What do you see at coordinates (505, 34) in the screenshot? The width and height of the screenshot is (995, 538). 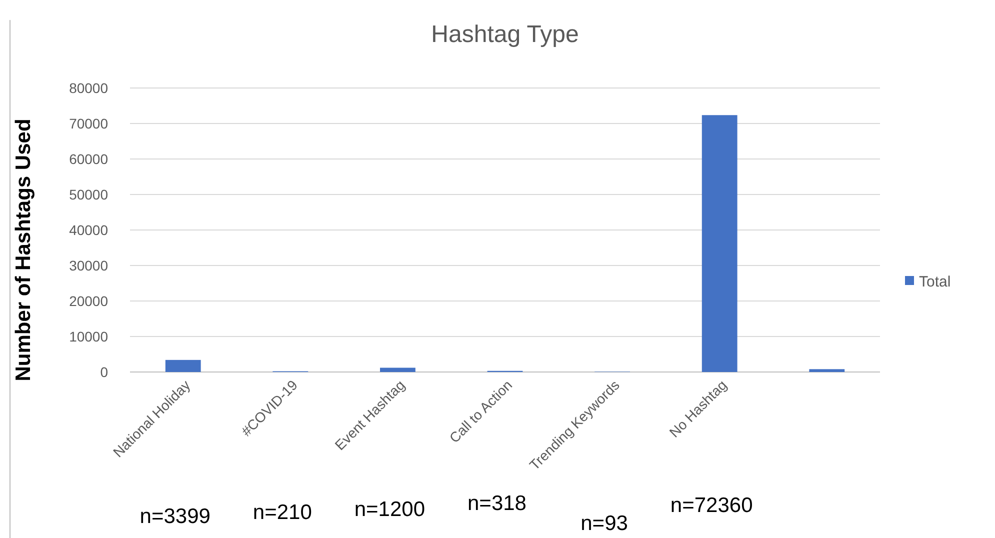 I see `chart-title: Hashtag Type` at bounding box center [505, 34].